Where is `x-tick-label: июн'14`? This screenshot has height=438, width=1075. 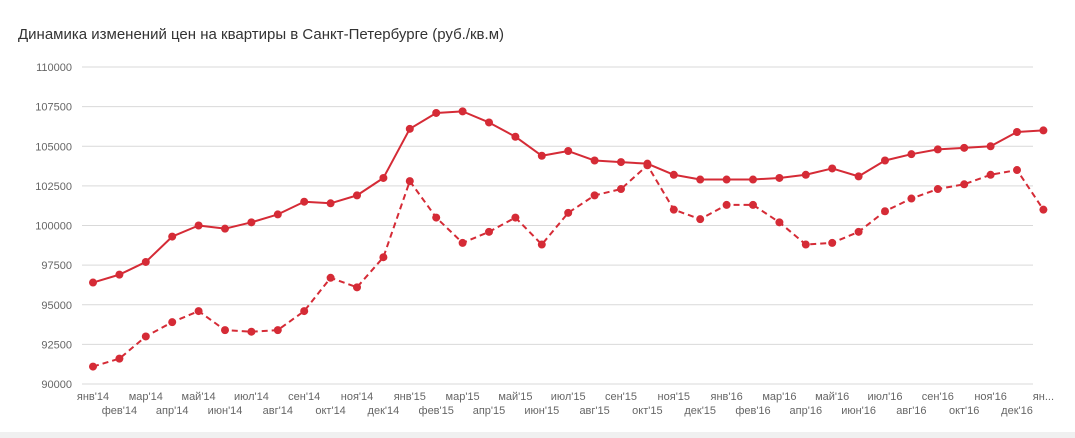 x-tick-label: июн'14 is located at coordinates (225, 411).